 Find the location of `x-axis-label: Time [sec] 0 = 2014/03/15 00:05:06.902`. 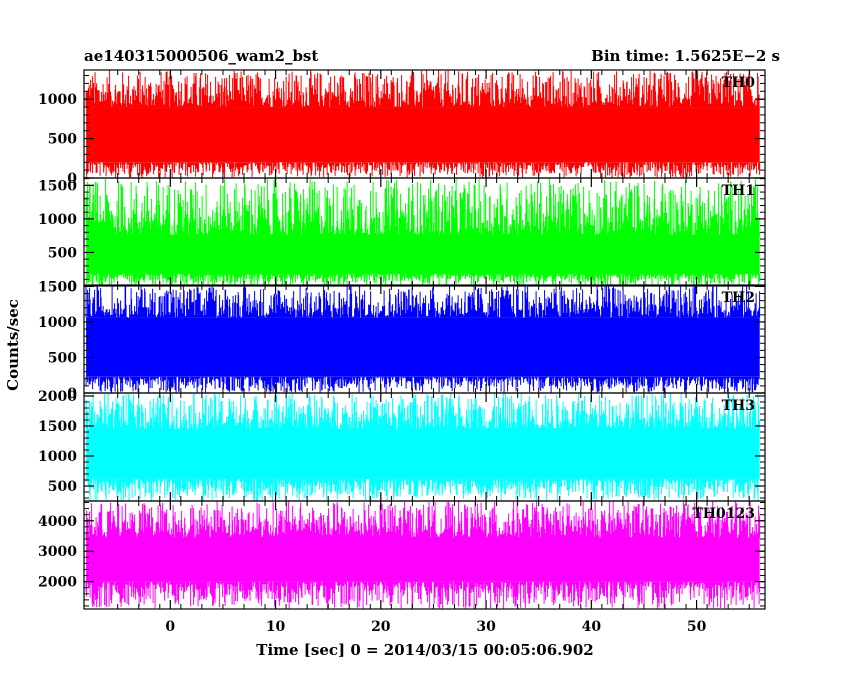

x-axis-label: Time [sec] 0 = 2014/03/15 00:05:06.902 is located at coordinates (424, 650).